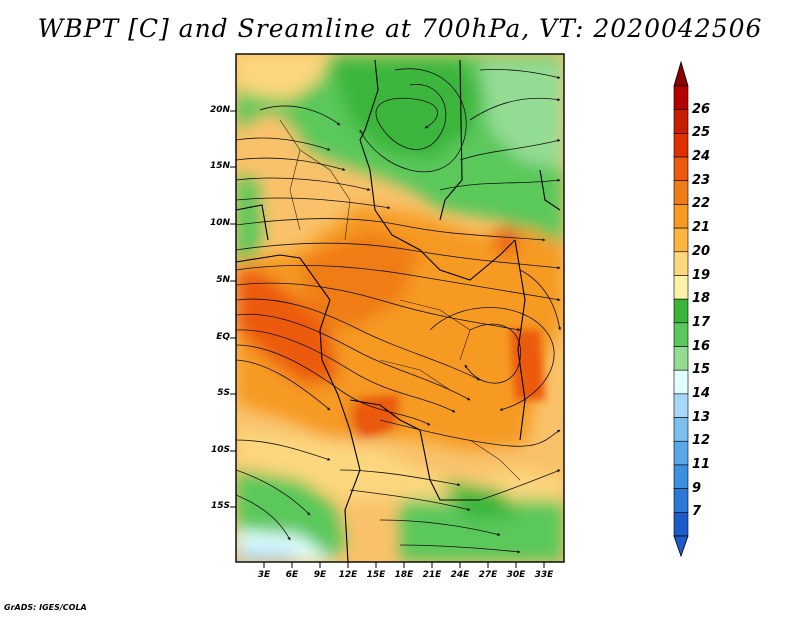 This screenshot has height=618, width=800. I want to click on colorbar-label: 21, so click(701, 228).